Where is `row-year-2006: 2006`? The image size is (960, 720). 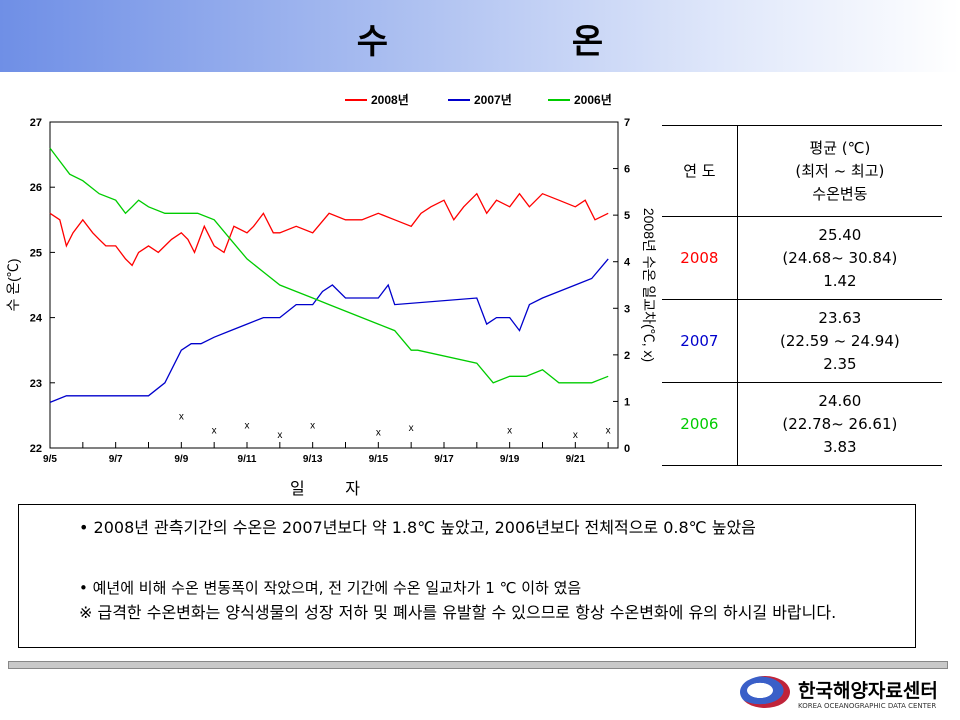
row-year-2006: 2006 is located at coordinates (700, 424).